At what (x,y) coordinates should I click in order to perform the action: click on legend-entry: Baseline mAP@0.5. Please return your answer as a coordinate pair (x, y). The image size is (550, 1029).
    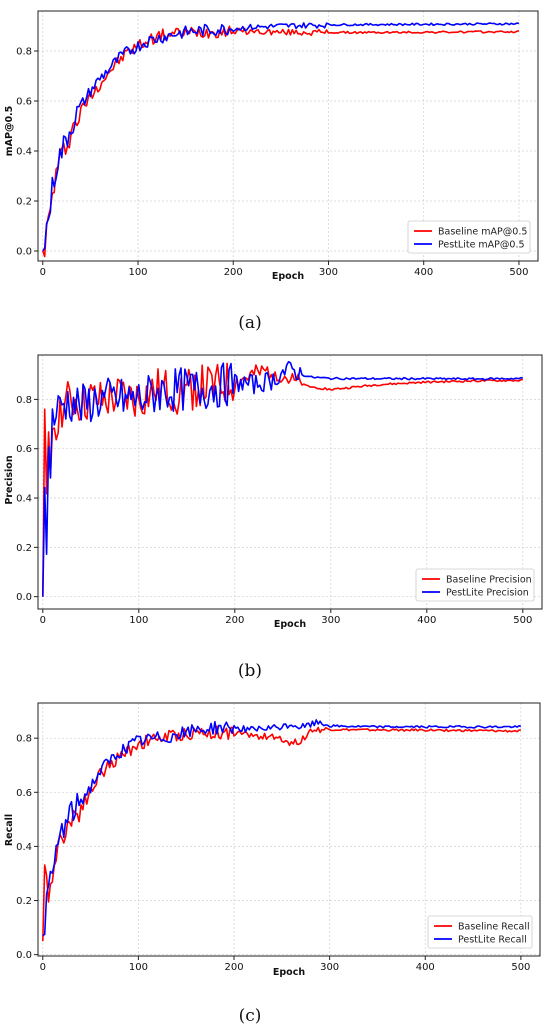
    Looking at the image, I should click on (482, 232).